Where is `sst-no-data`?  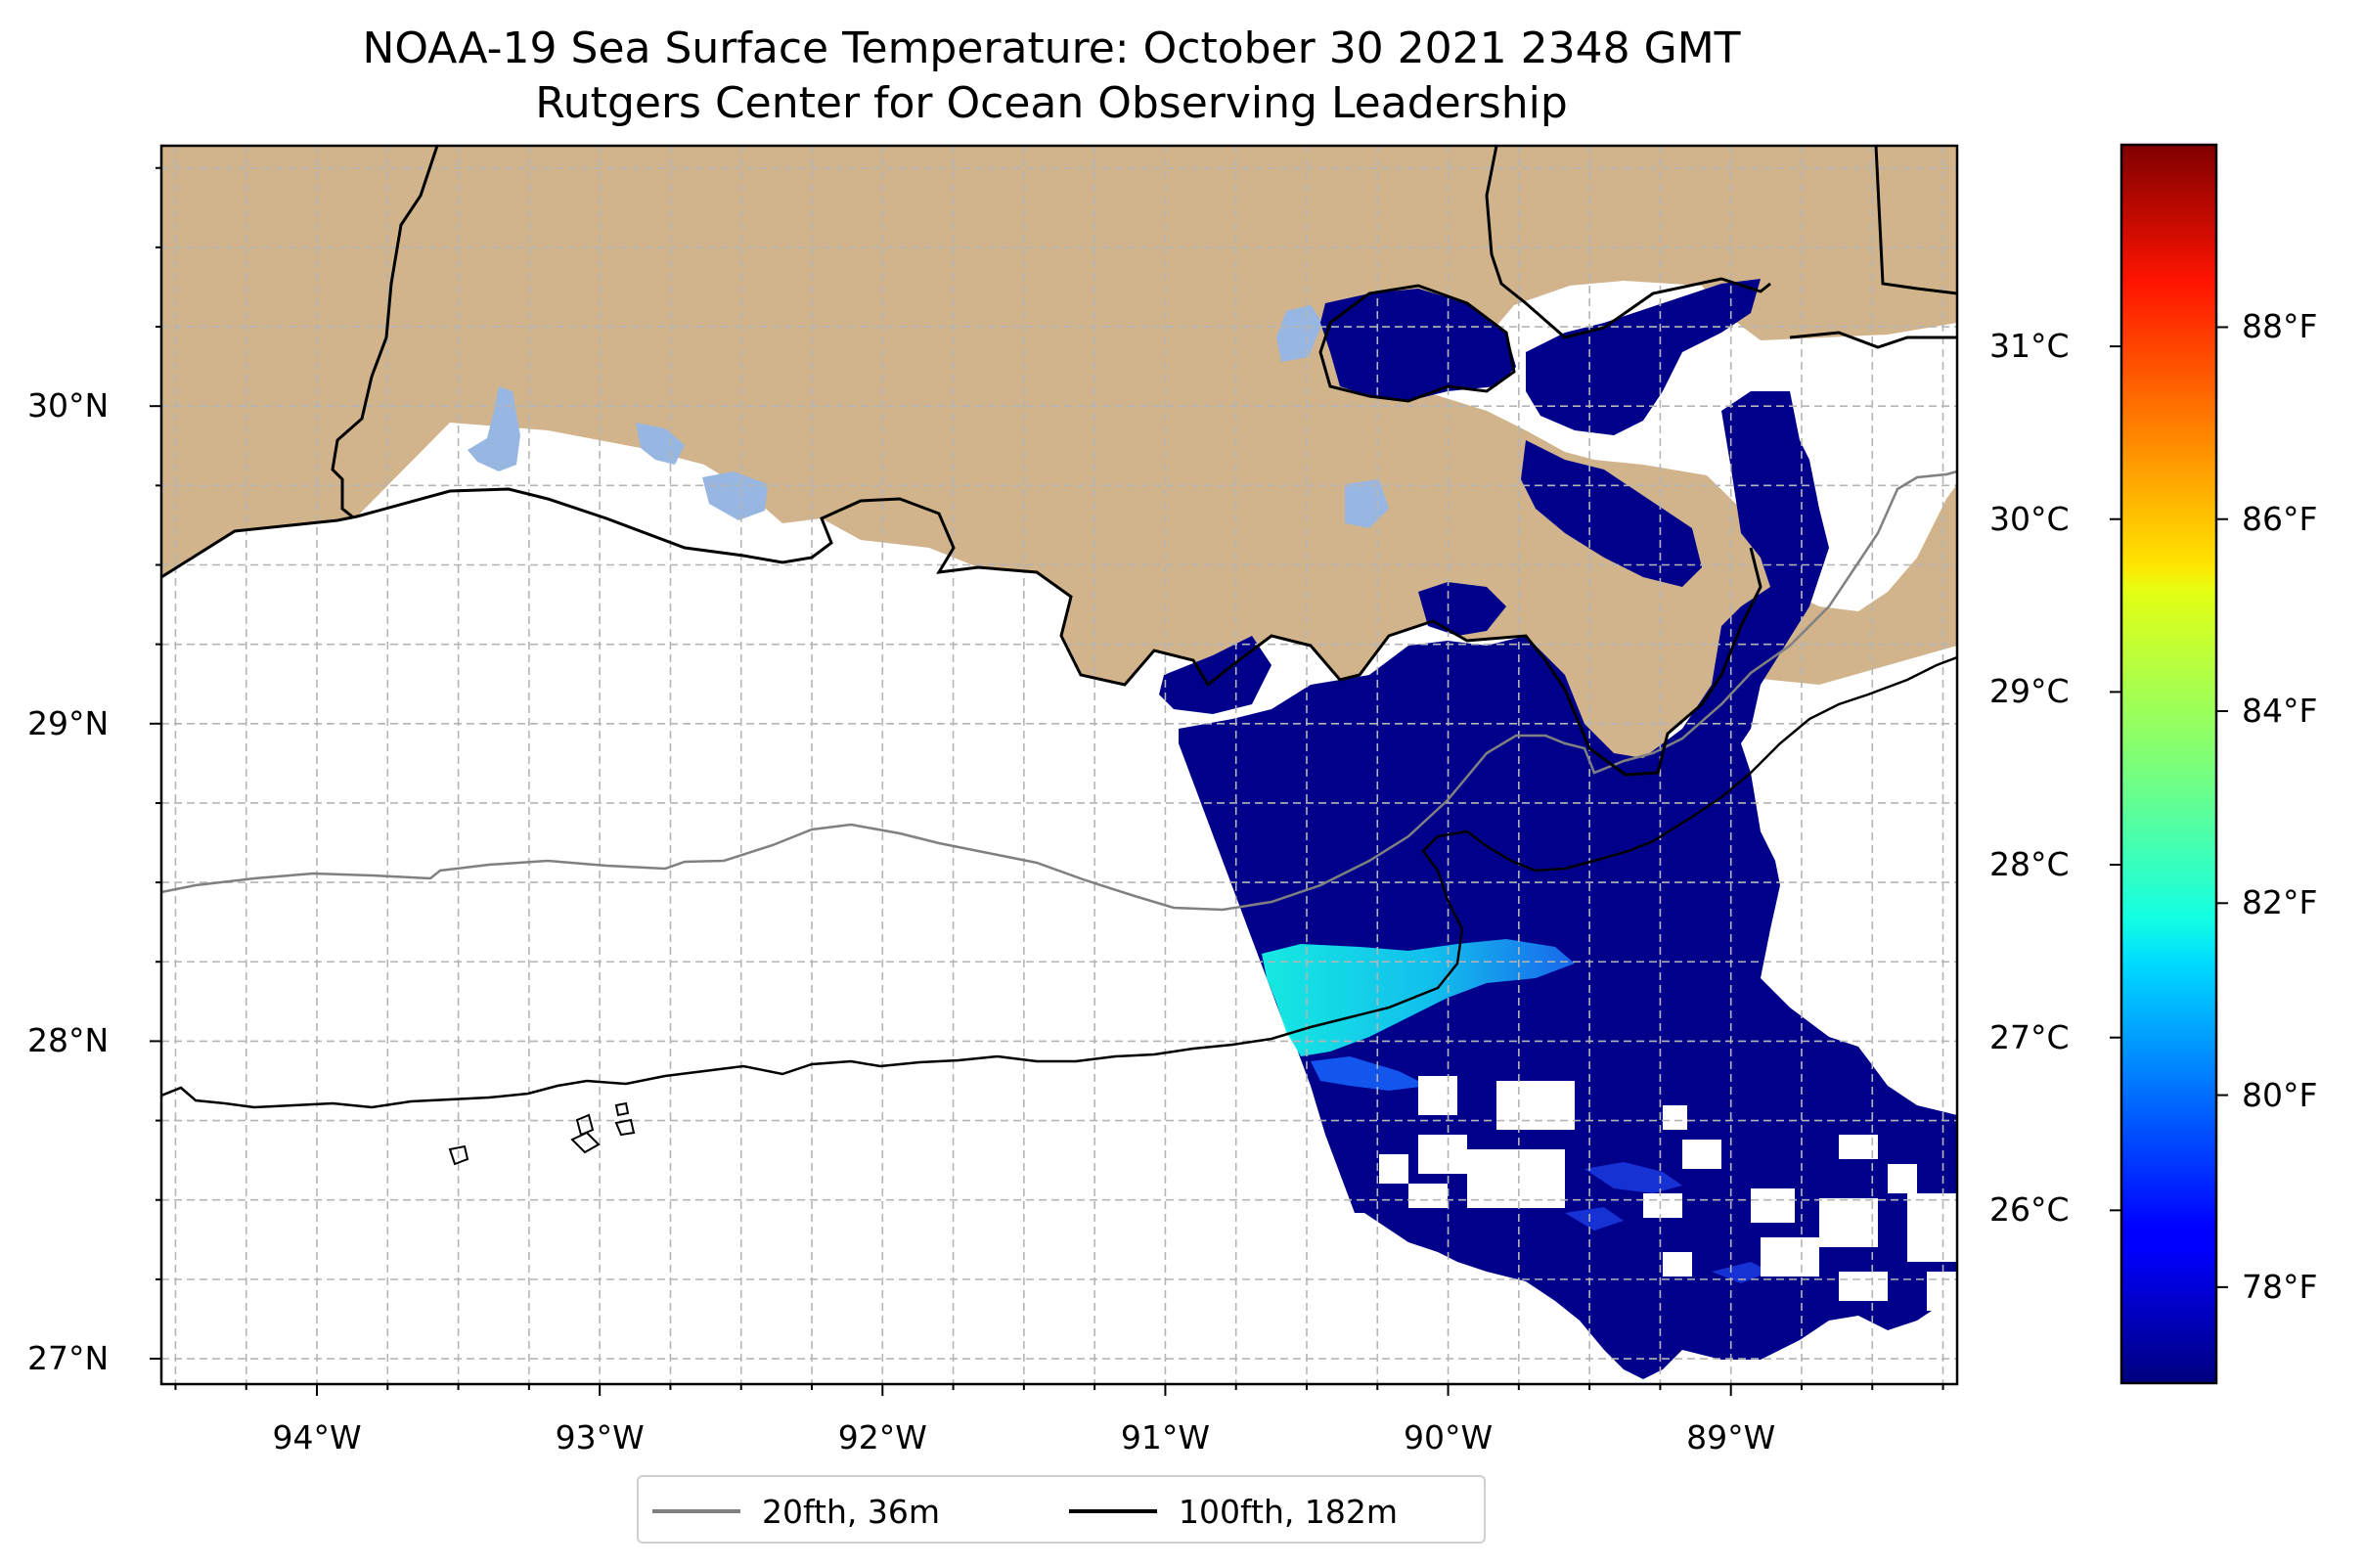 sst-no-data is located at coordinates (1668, 1193).